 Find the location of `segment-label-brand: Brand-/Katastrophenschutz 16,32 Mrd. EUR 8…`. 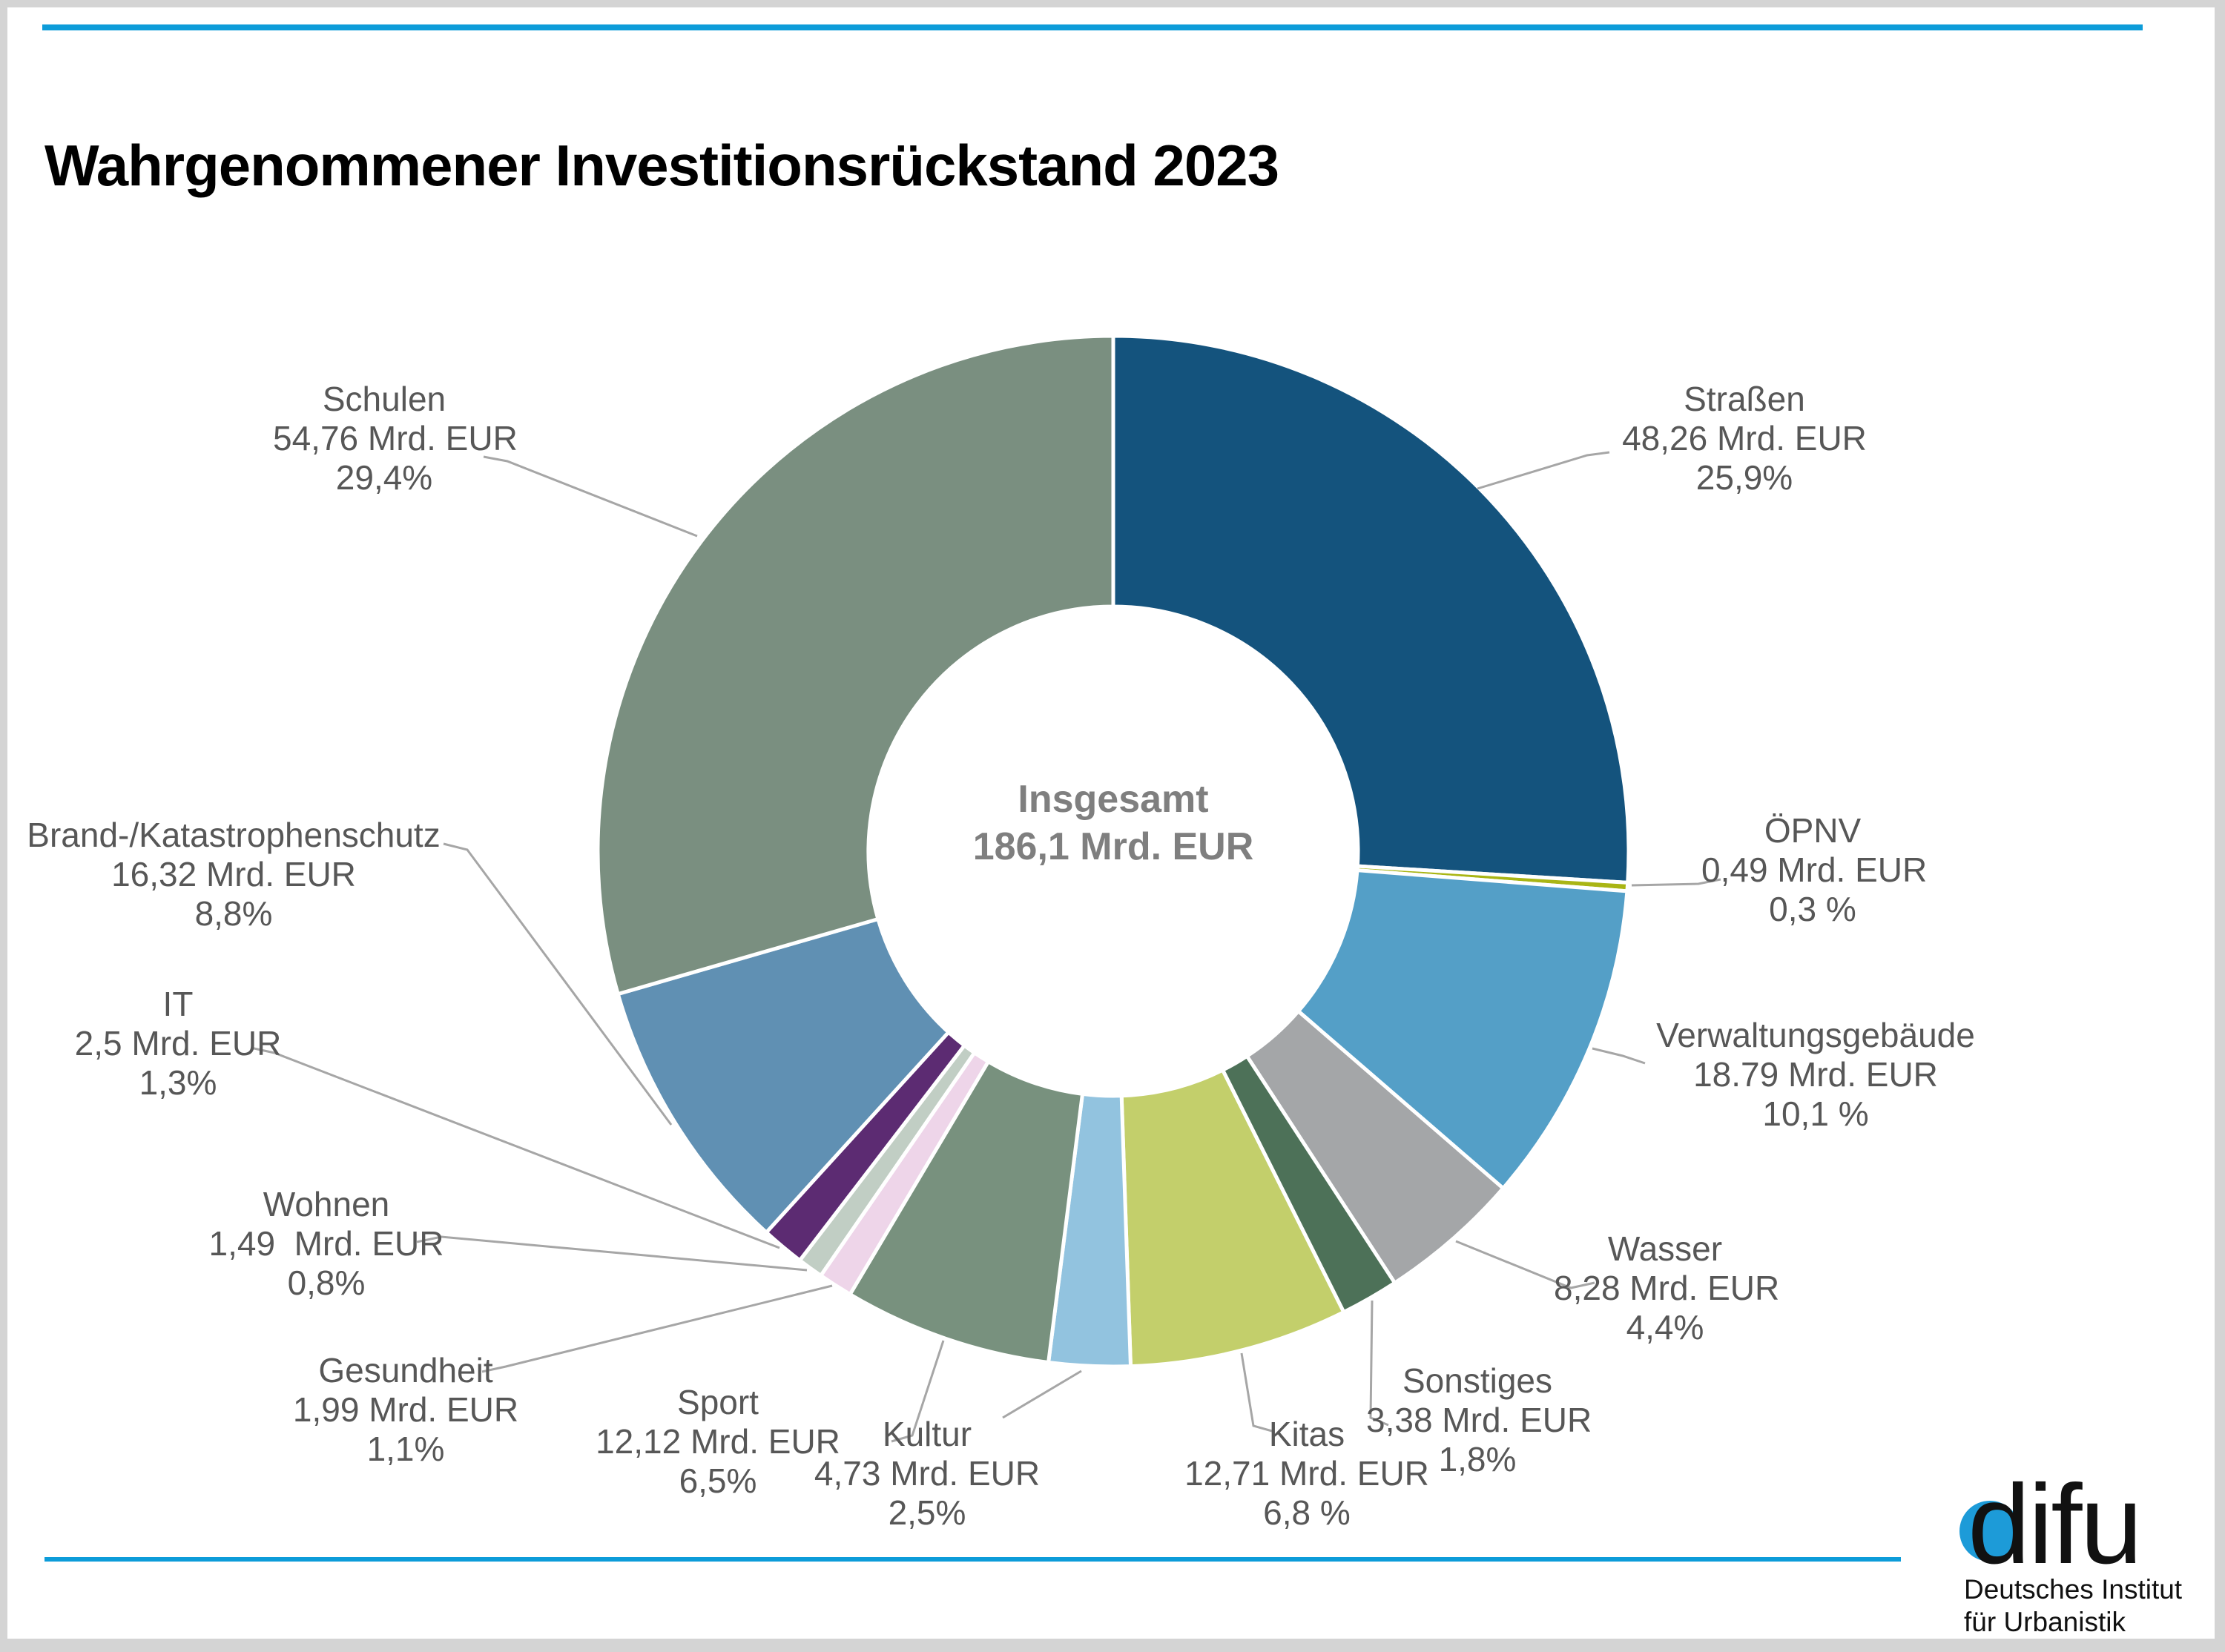

segment-label-brand: Brand-/Katastrophenschutz 16,32 Mrd. EUR 8… is located at coordinates (234, 875).